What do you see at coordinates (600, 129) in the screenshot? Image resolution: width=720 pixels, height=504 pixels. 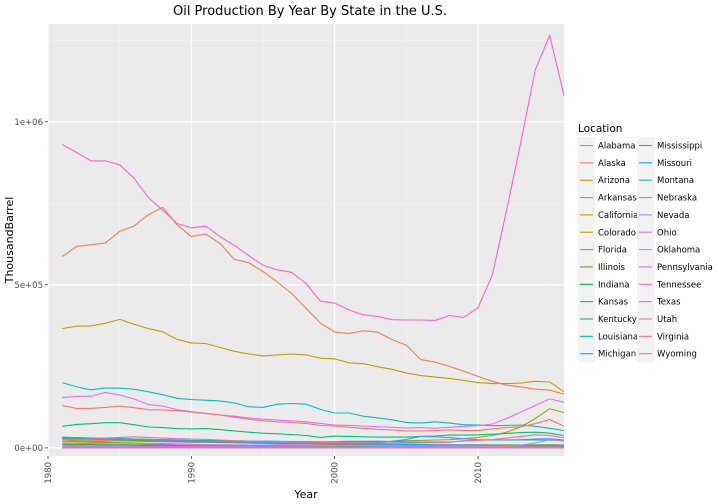 I see `legend-title: Location` at bounding box center [600, 129].